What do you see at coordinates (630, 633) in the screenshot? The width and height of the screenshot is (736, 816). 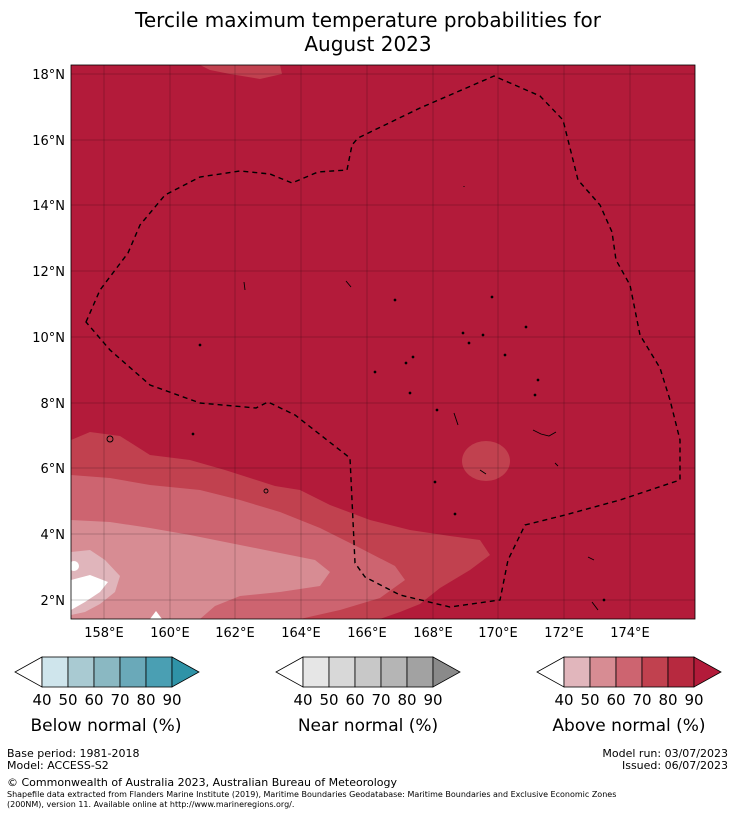 I see `lon-label: 174°E` at bounding box center [630, 633].